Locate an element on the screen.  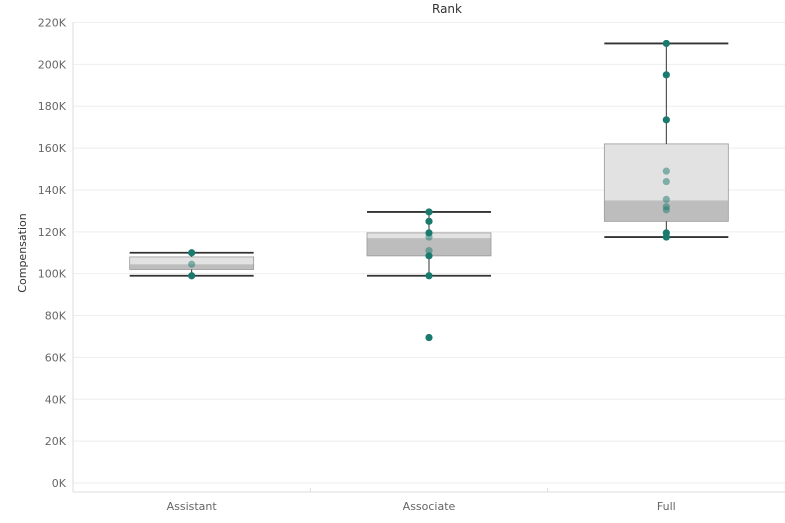
y-tick-label: 80K is located at coordinates (56, 316).